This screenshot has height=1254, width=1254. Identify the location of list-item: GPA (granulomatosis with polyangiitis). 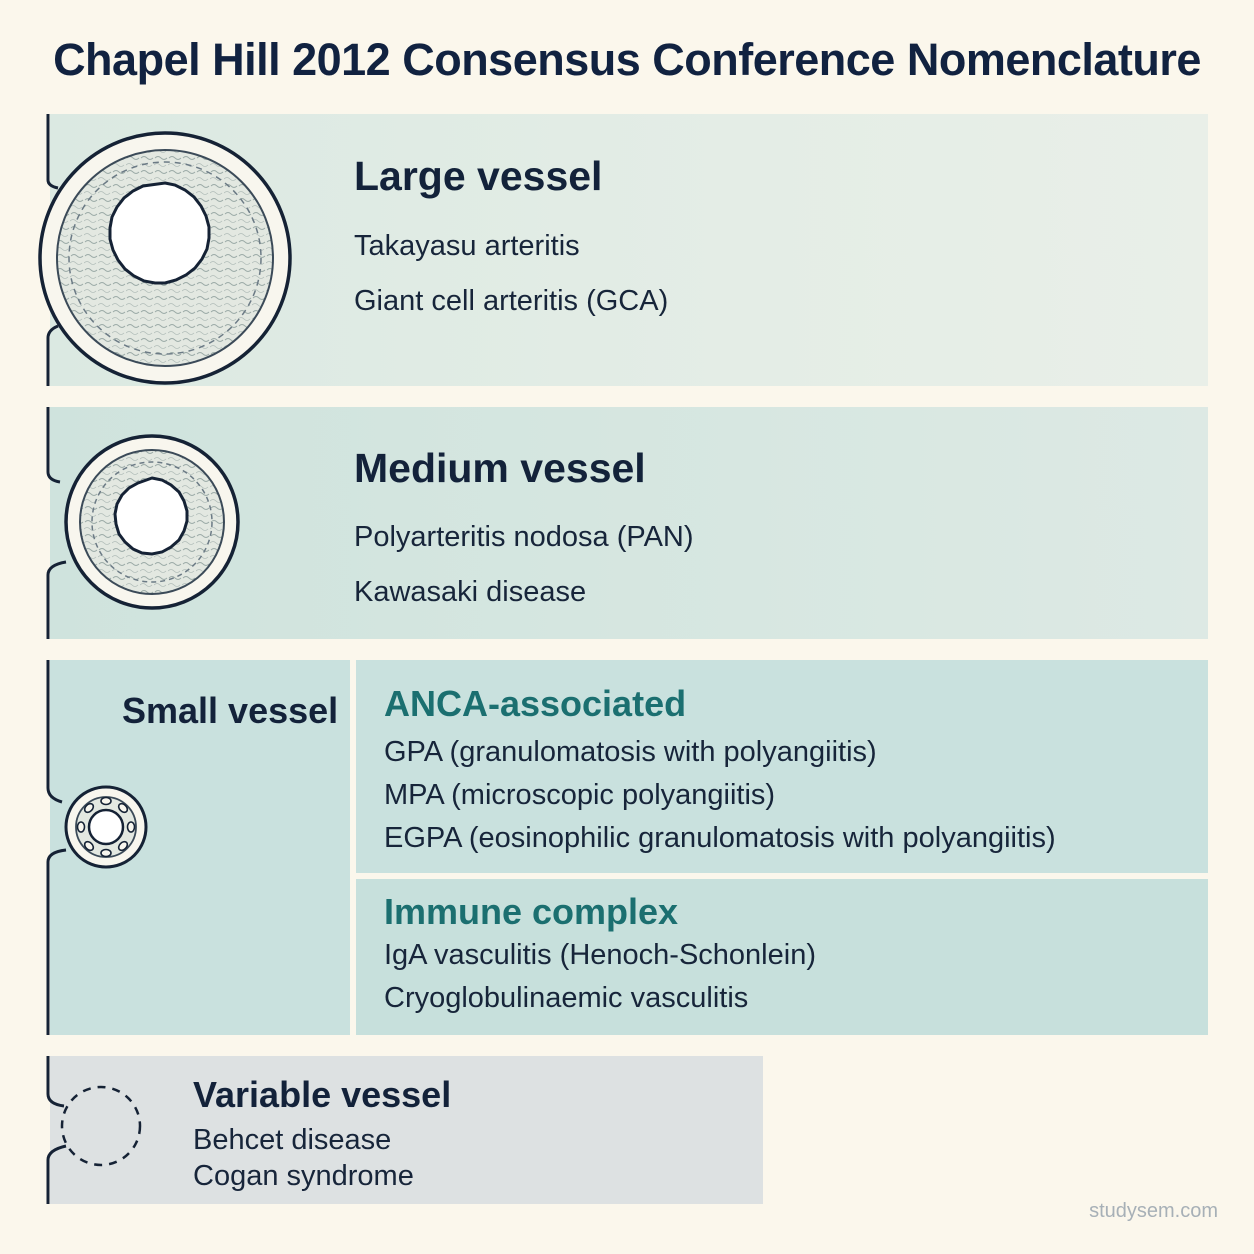
(630, 752).